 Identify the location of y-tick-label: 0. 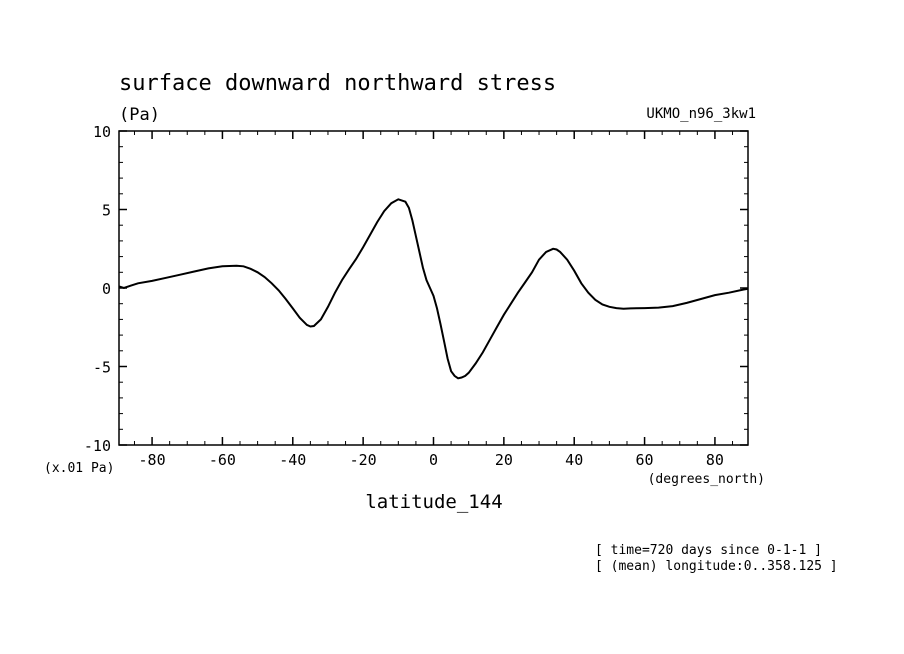
(106, 289).